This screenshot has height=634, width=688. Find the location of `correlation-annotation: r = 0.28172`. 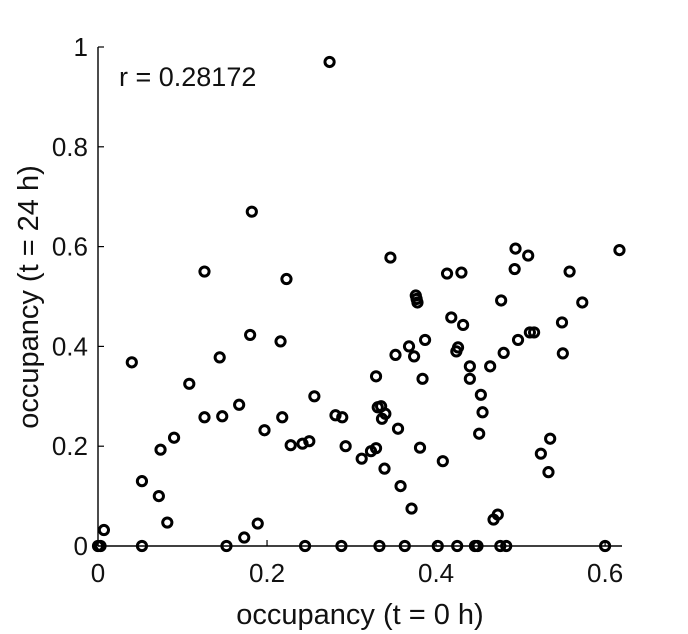

correlation-annotation: r = 0.28172 is located at coordinates (187, 77).